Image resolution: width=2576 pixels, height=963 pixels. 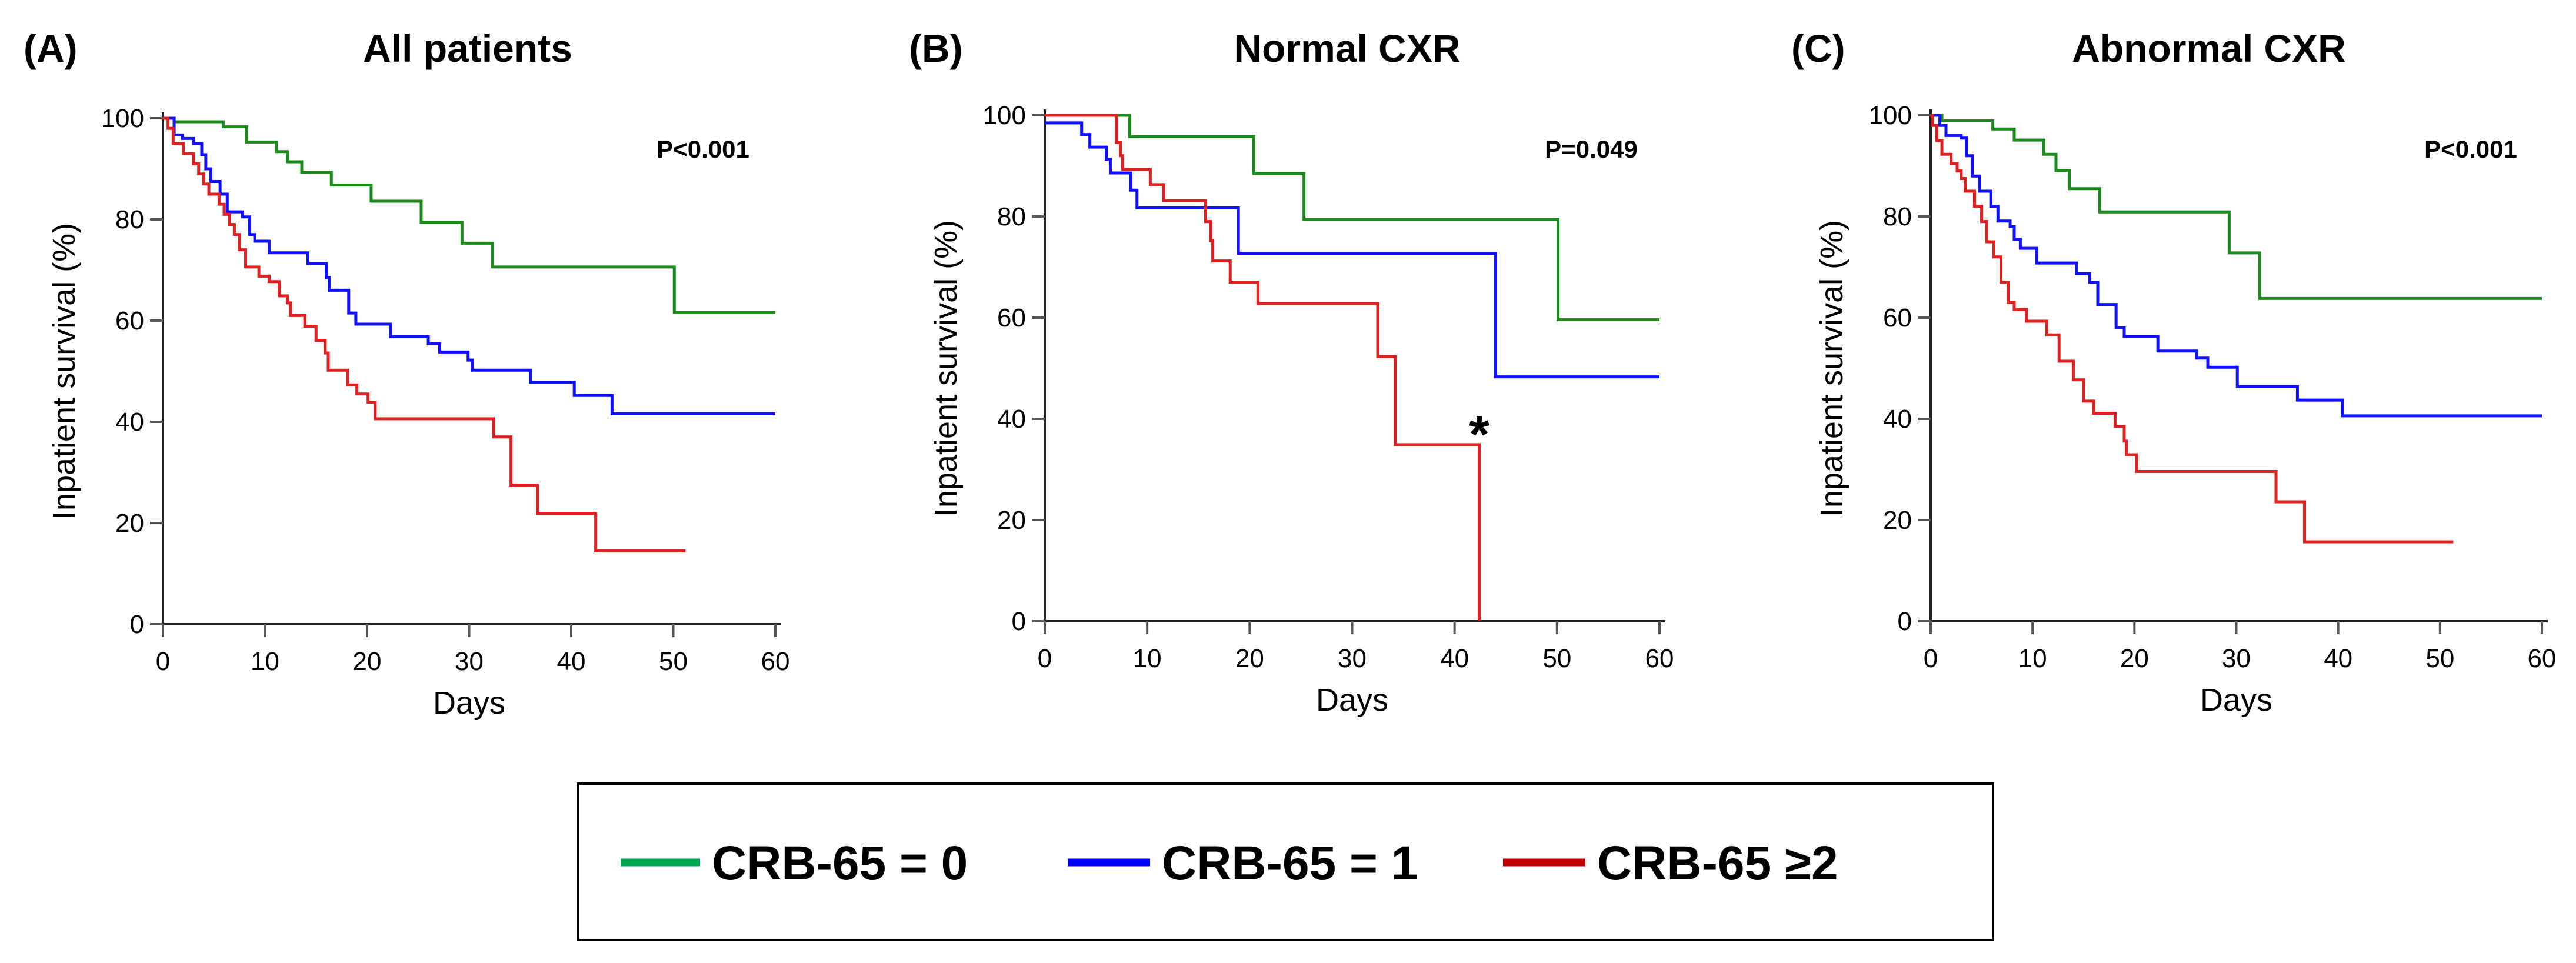 I want to click on panel-label: (B), so click(x=936, y=48).